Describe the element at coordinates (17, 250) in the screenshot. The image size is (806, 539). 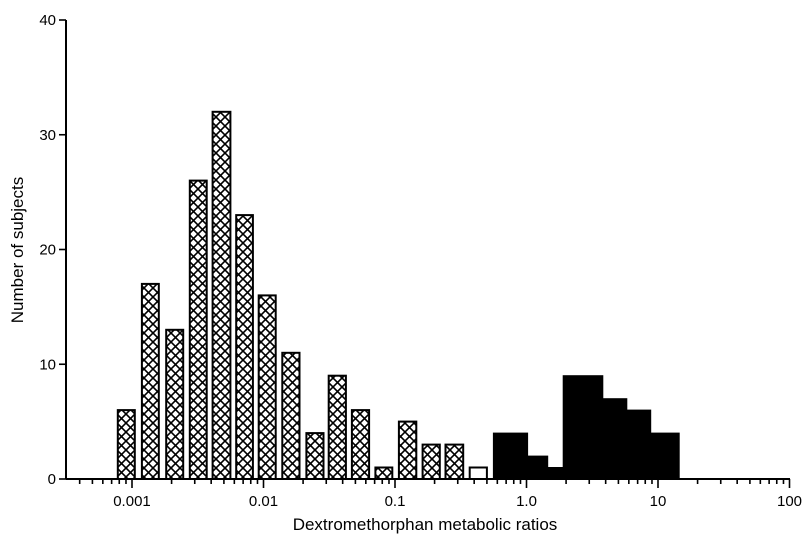
I see `y-axis-title: Number of subjects` at that location.